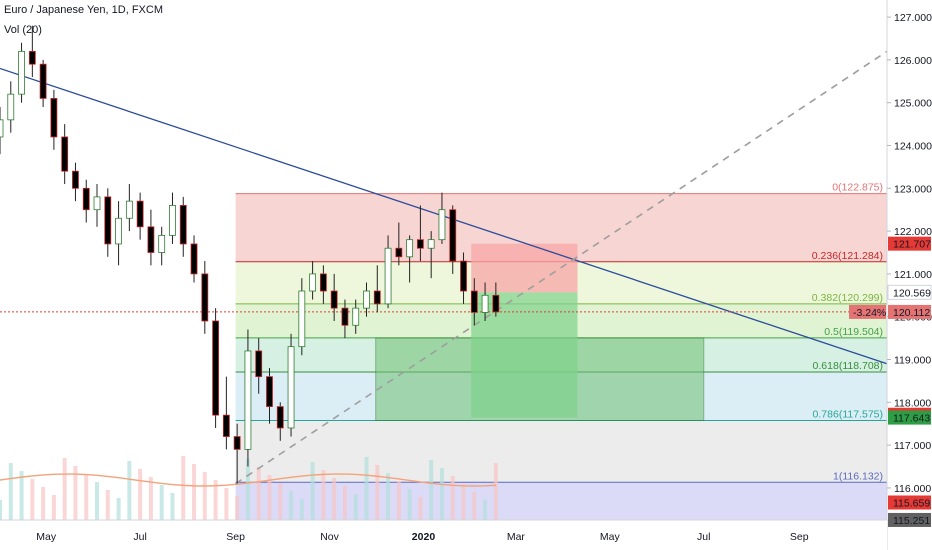 The width and height of the screenshot is (932, 550). I want to click on price-tick-label: 127.000, so click(913, 18).